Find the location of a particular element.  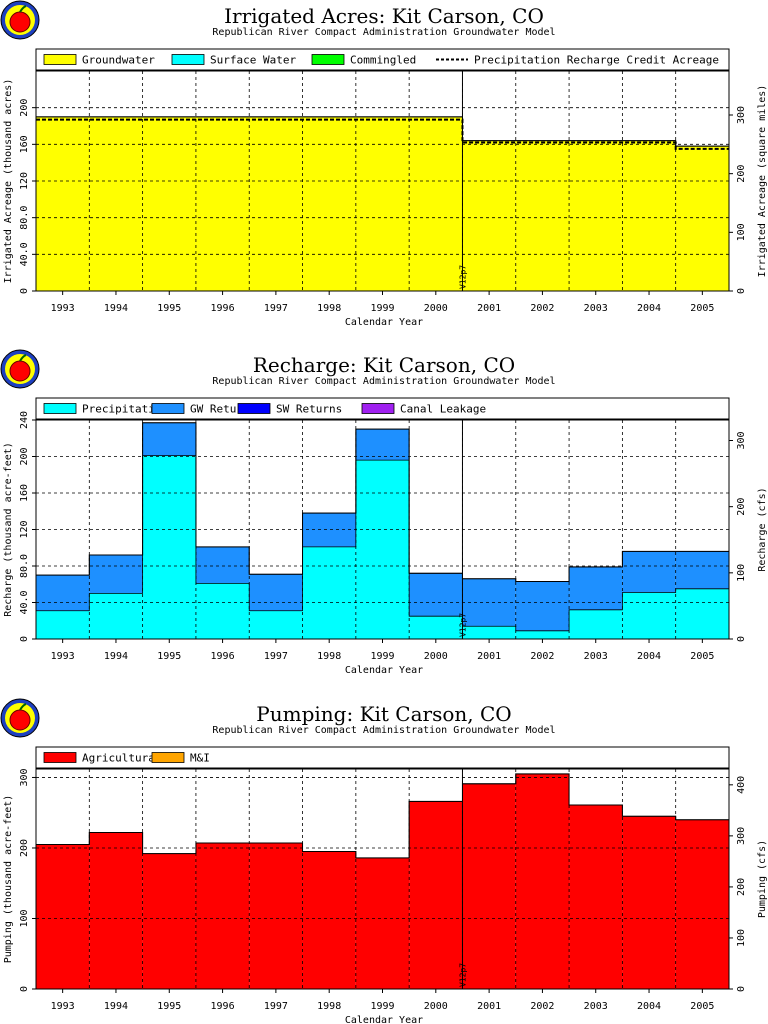

legend-label: M&I is located at coordinates (200, 758).